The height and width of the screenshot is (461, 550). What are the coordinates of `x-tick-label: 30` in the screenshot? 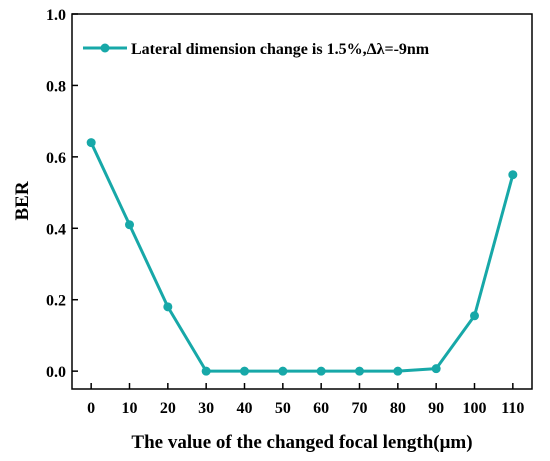 It's located at (206, 408).